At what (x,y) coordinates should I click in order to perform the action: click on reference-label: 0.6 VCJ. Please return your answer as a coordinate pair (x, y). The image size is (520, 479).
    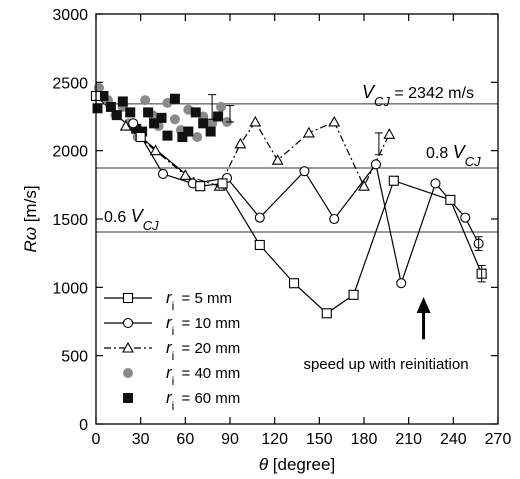
    Looking at the image, I should click on (131, 219).